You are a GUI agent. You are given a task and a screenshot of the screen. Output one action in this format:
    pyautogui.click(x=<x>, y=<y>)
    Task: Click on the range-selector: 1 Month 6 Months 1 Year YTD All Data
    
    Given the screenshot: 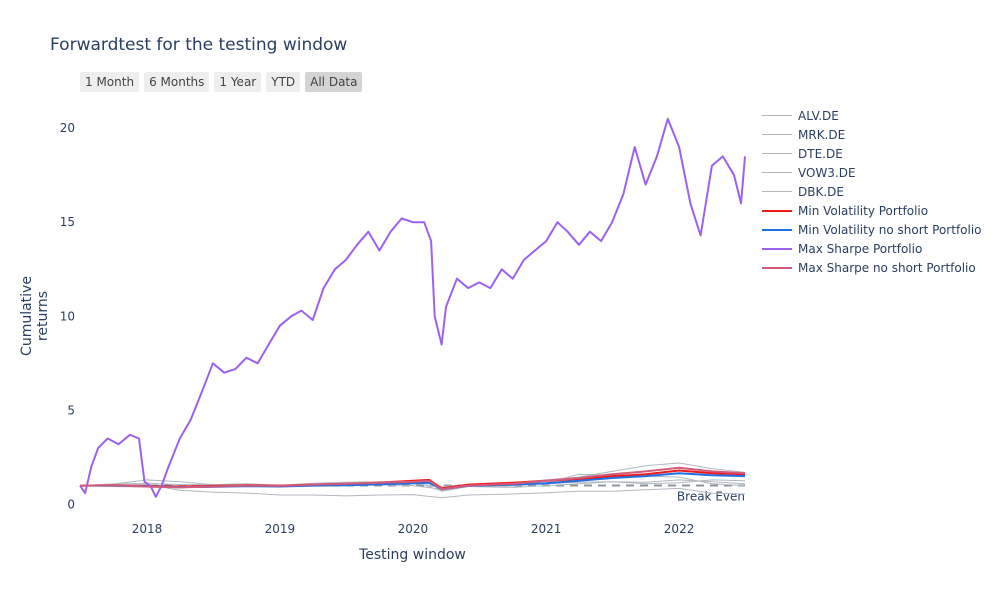 What is the action you would take?
    pyautogui.click(x=221, y=82)
    